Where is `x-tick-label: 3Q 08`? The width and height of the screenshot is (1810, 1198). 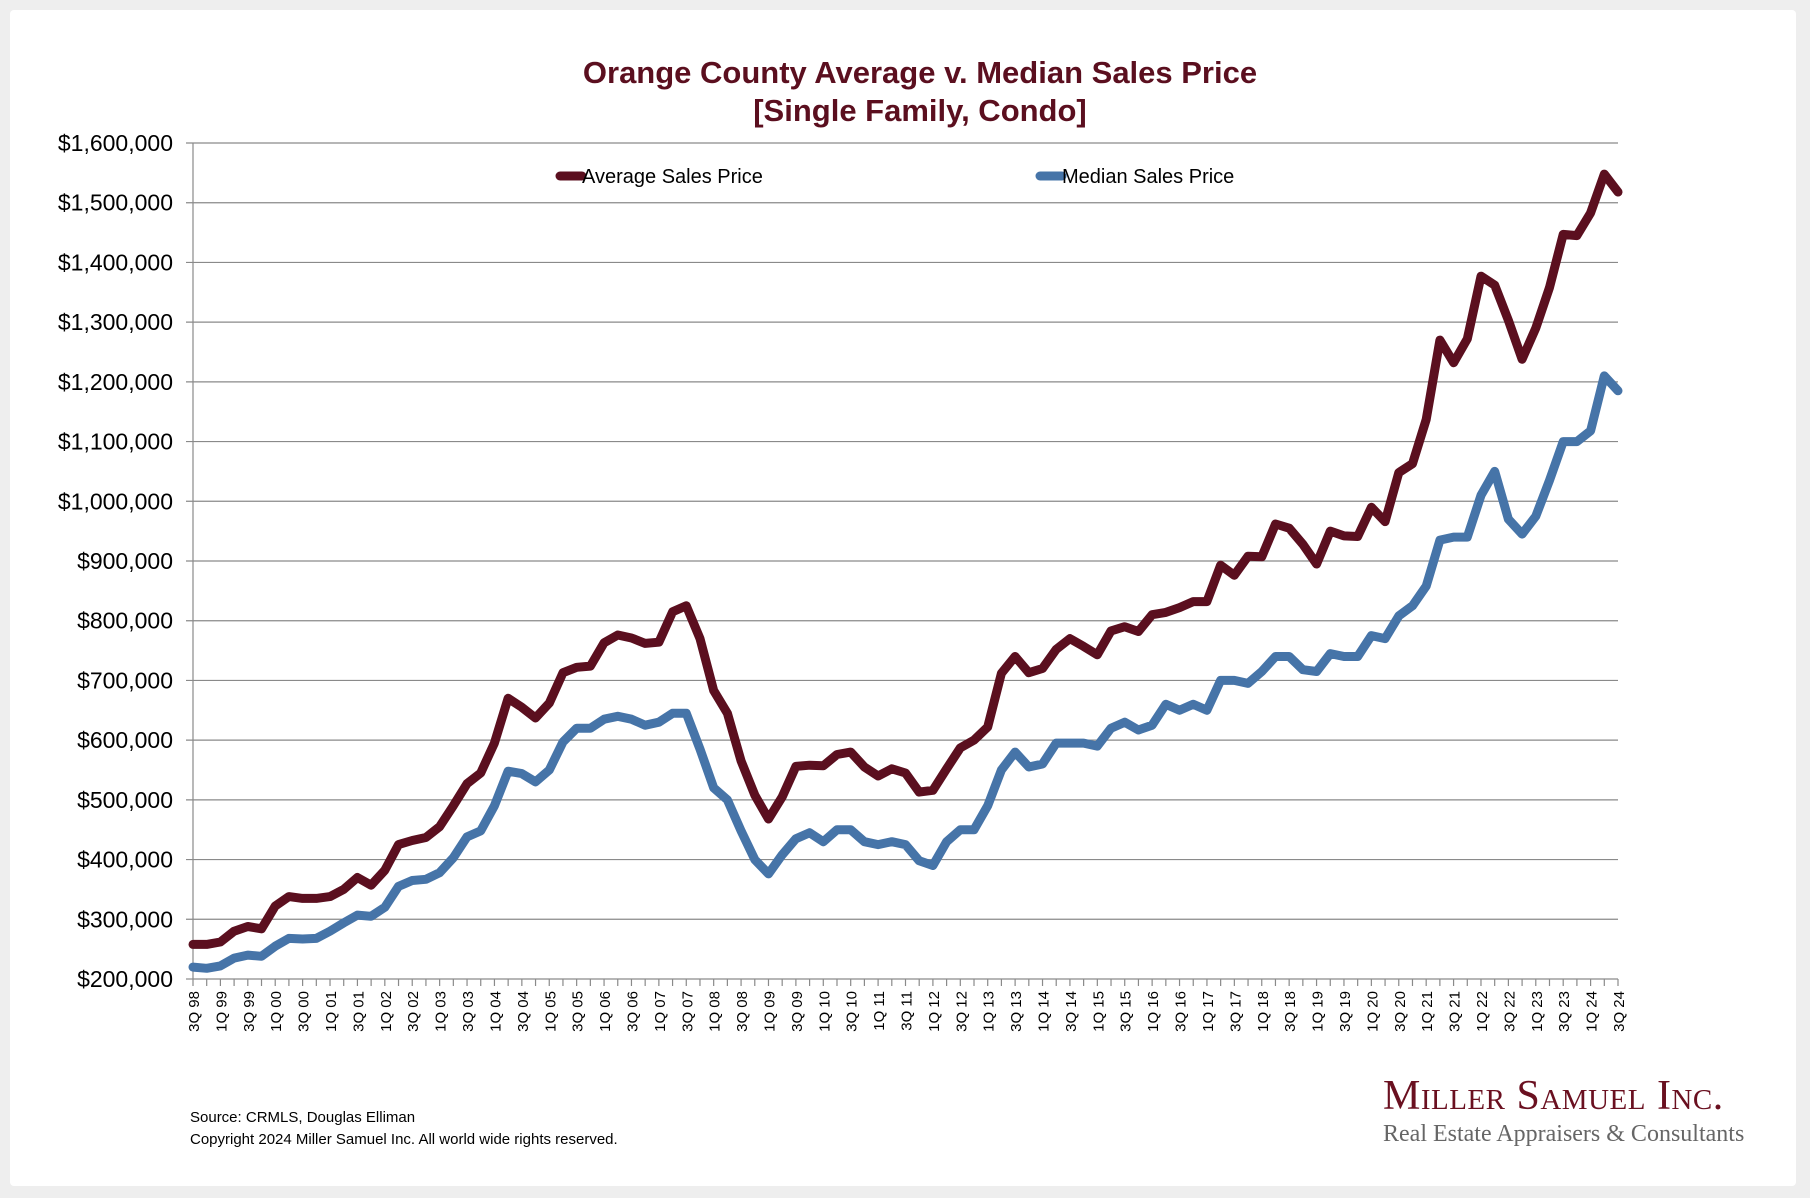
x-tick-label: 3Q 08 is located at coordinates (742, 1011).